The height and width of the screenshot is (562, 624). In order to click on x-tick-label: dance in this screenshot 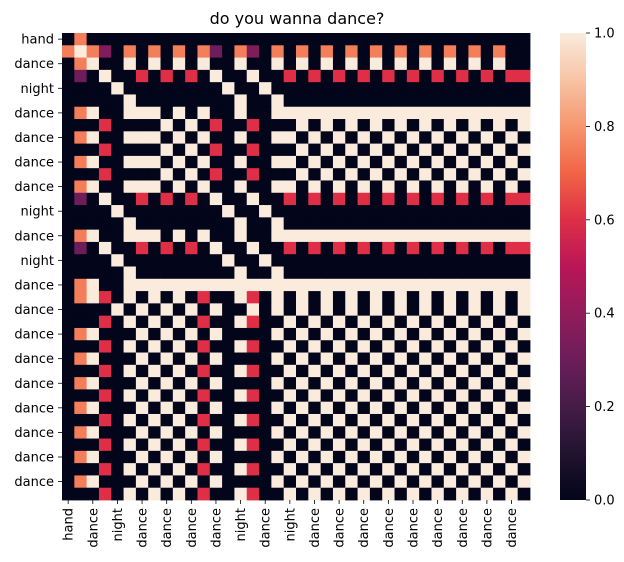, I will do `click(340, 528)`.